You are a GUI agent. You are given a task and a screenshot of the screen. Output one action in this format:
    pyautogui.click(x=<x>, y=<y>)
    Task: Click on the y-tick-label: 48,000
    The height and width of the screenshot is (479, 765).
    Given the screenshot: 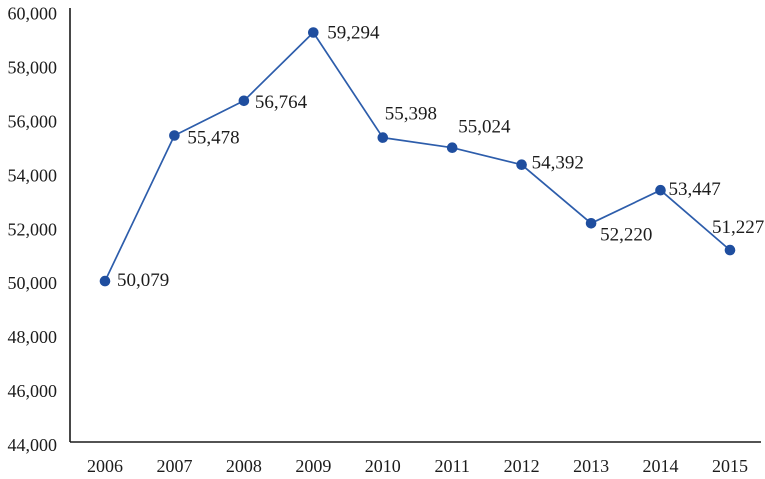 What is the action you would take?
    pyautogui.click(x=33, y=337)
    